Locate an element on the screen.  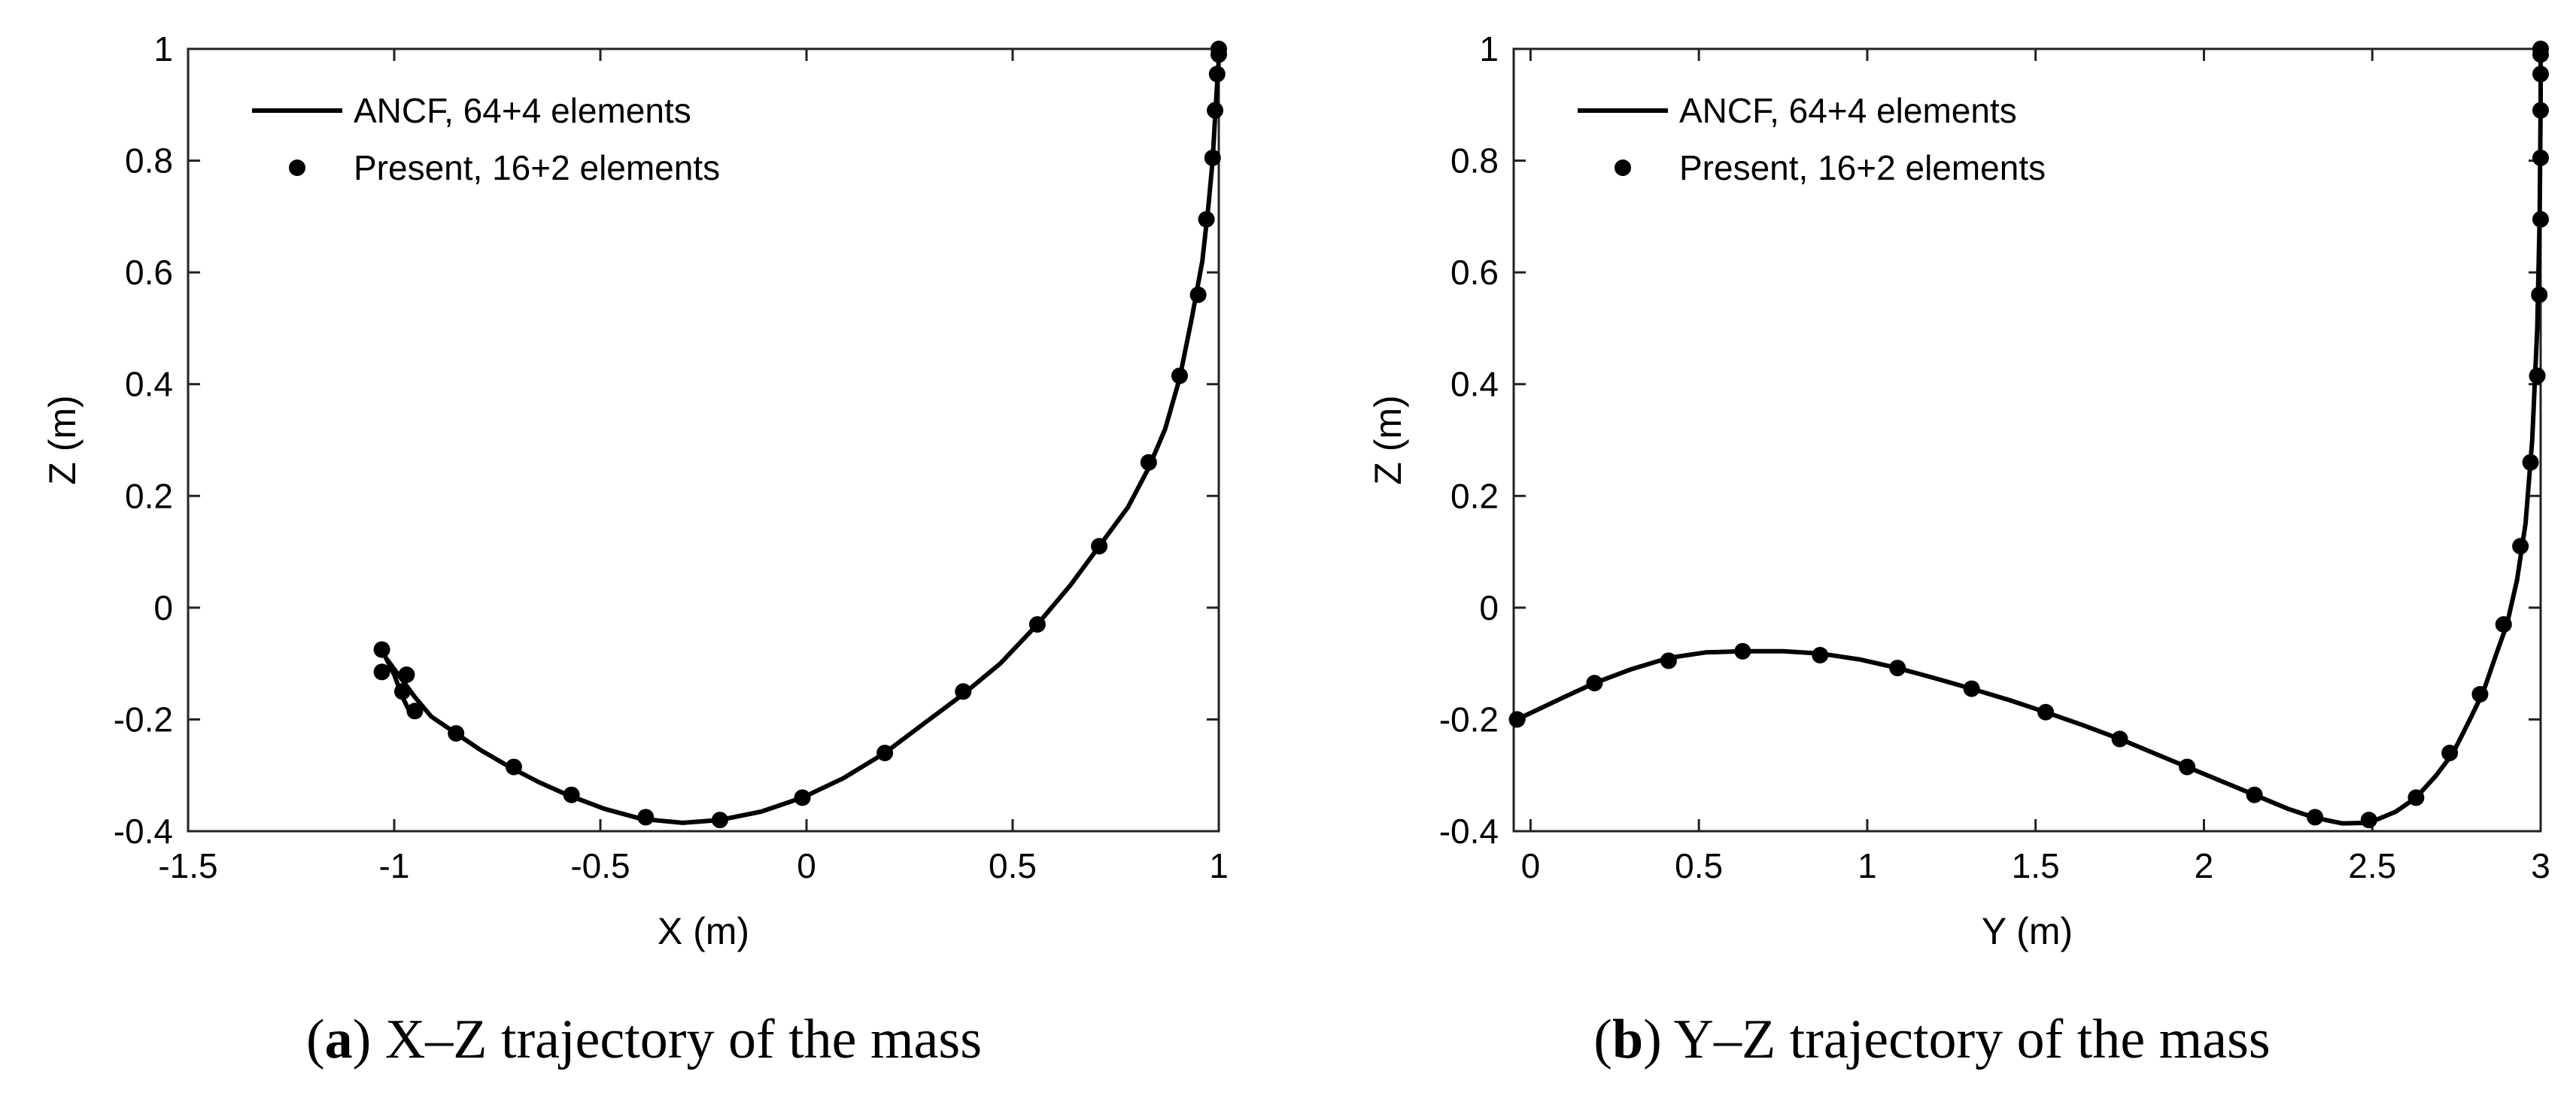
x-tick-label-a: -0.5 is located at coordinates (600, 866).